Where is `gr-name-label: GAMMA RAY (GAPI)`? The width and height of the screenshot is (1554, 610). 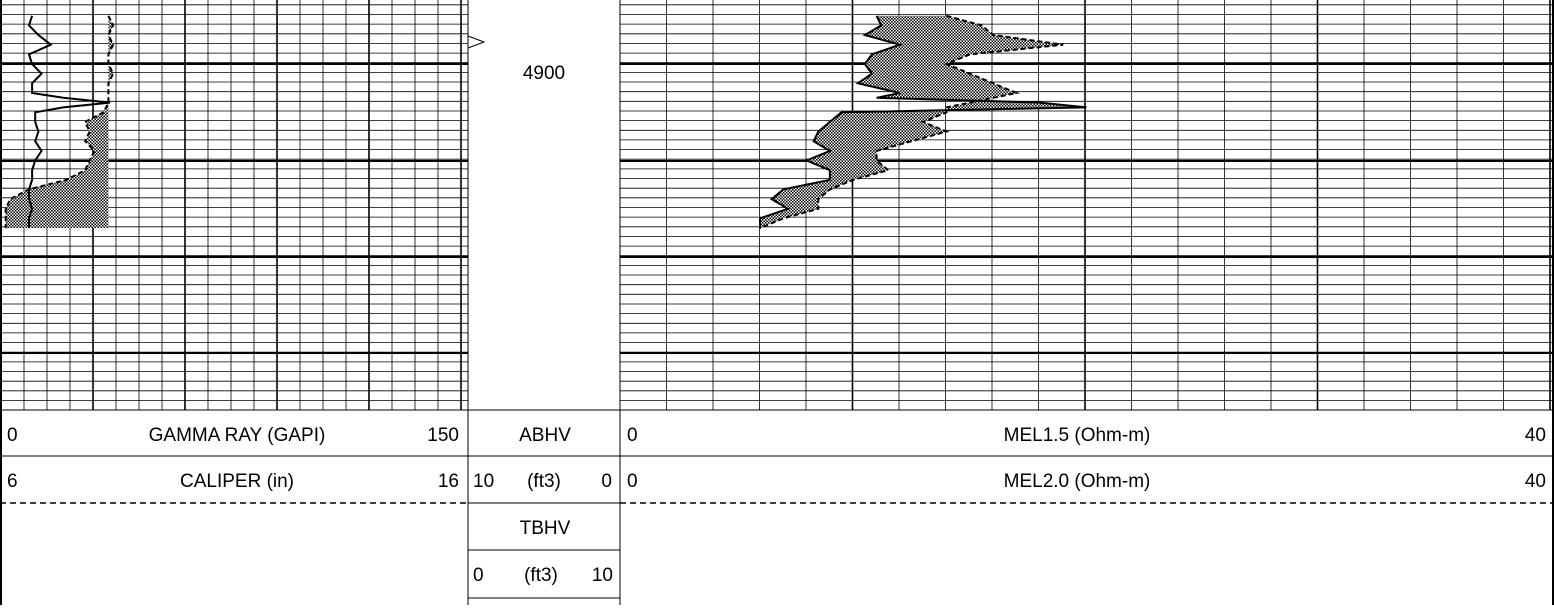
gr-name-label: GAMMA RAY (GAPI) is located at coordinates (237, 435).